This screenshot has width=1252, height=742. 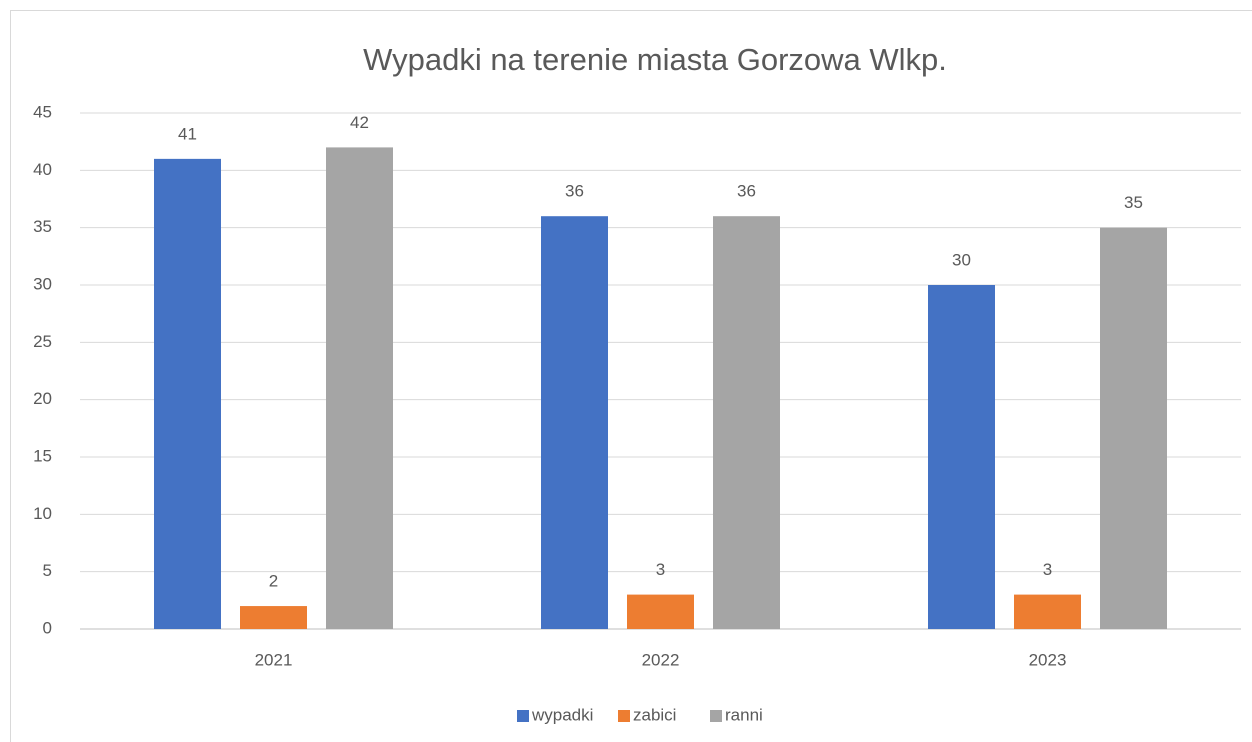 What do you see at coordinates (655, 59) in the screenshot?
I see `chart-title: Wypadki na terenie miasta Gorzowa Wlkp.` at bounding box center [655, 59].